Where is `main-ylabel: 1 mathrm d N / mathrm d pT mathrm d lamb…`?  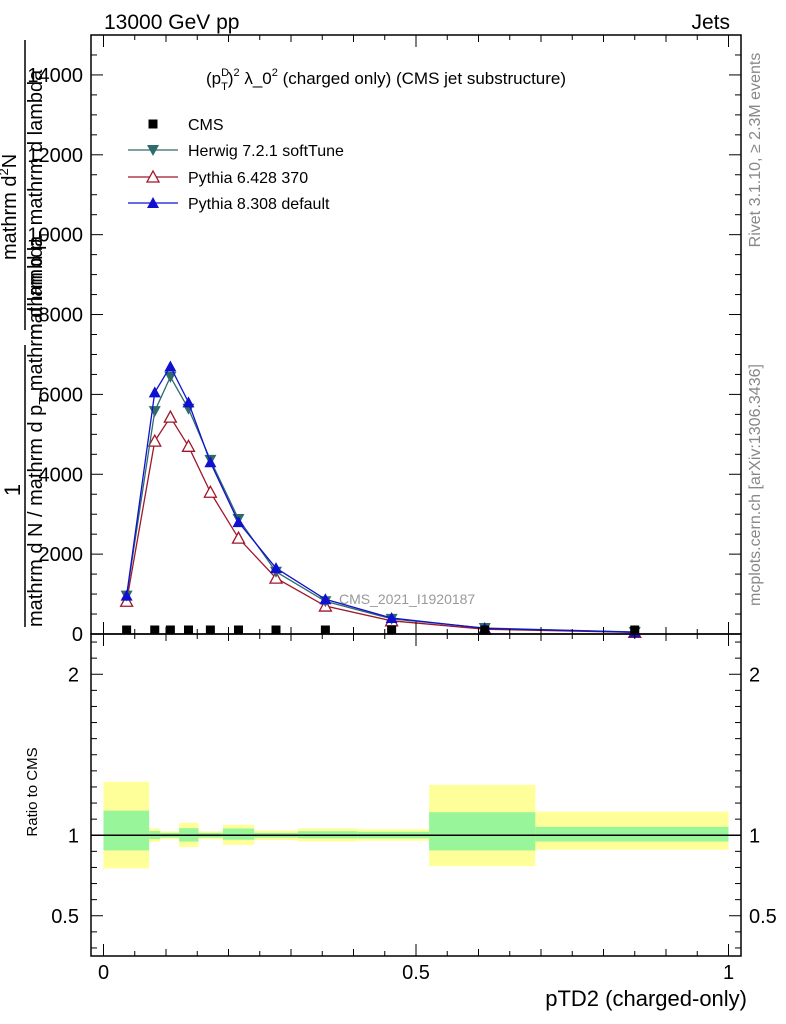 main-ylabel: 1 mathrm d N / mathrm d pT mathrm d lamb… is located at coordinates (25, 333).